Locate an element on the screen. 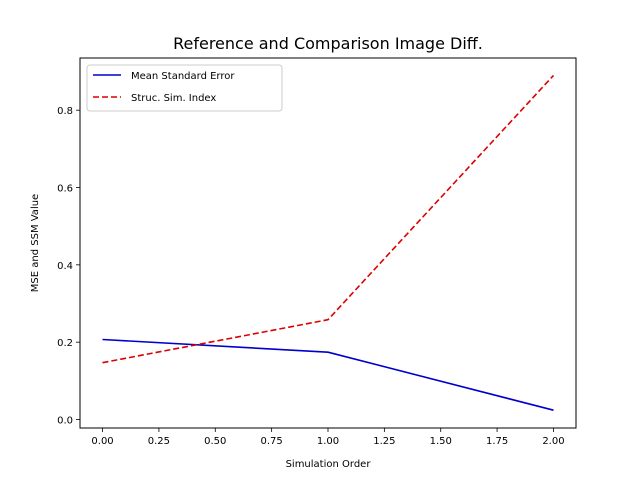 This screenshot has width=640, height=480. y-tick-label: 0.0 is located at coordinates (65, 420).